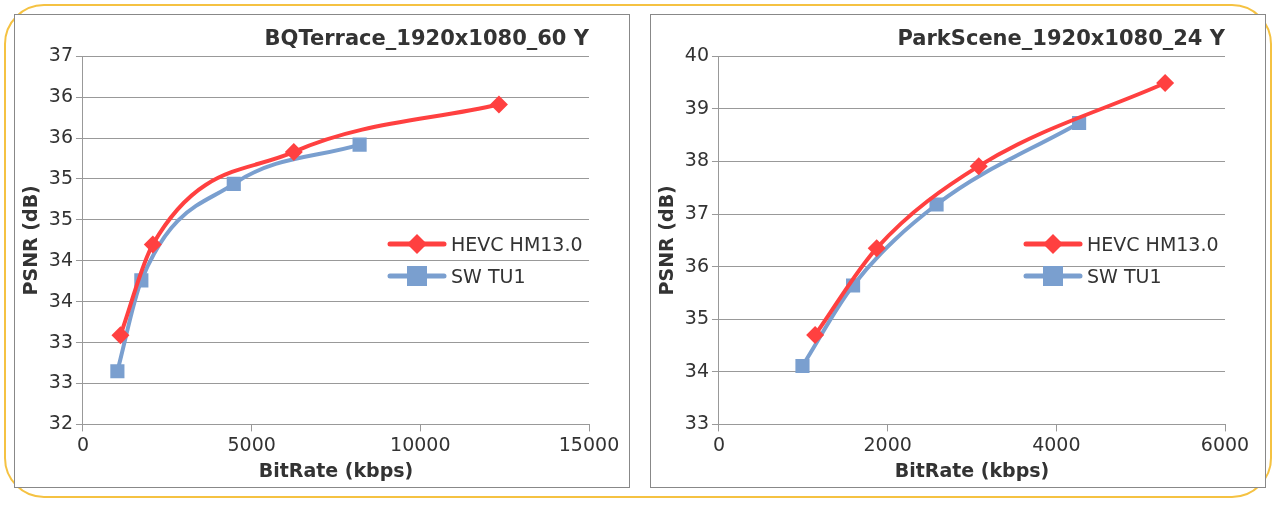 The height and width of the screenshot is (506, 1280). What do you see at coordinates (1061, 38) in the screenshot?
I see `chart-title: ParkScene_1920x1080_24 Y` at bounding box center [1061, 38].